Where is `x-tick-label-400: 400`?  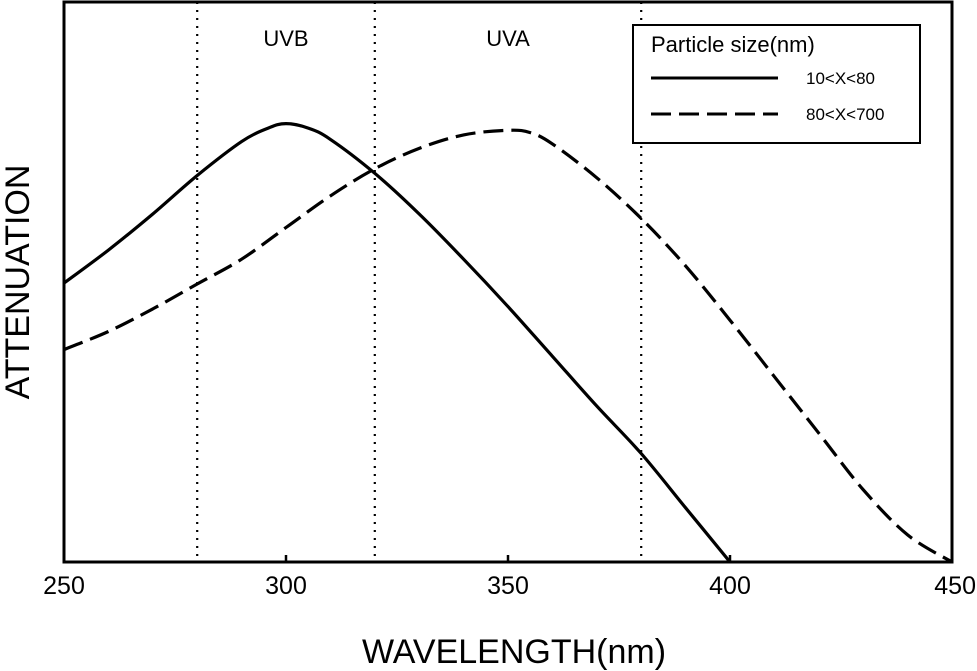 x-tick-label-400: 400 is located at coordinates (730, 586).